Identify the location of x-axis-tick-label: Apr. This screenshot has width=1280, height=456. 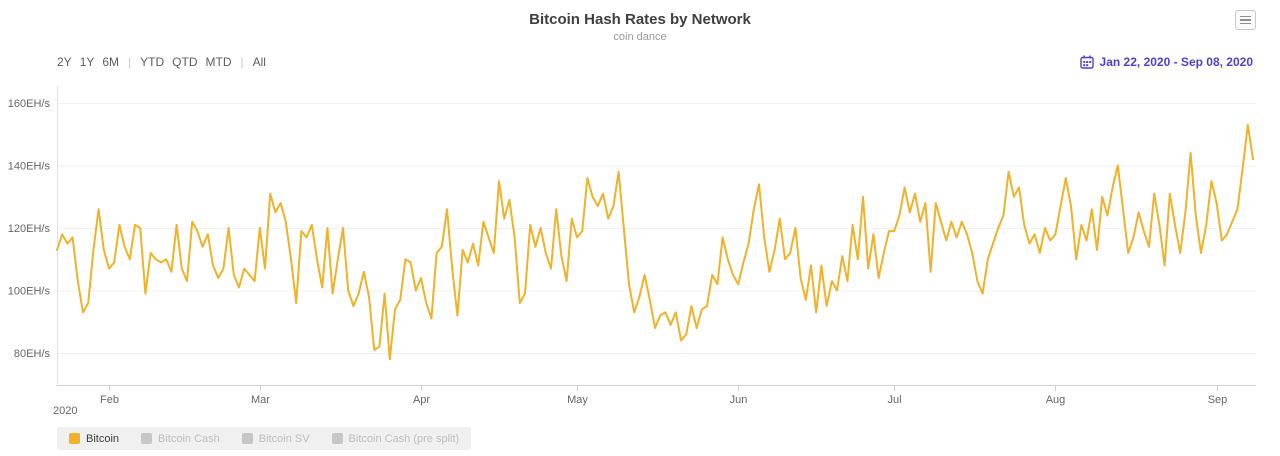
(421, 400).